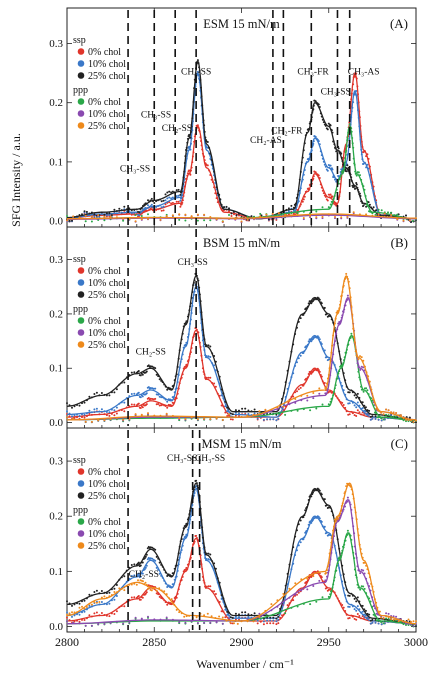  What do you see at coordinates (242, 444) in the screenshot?
I see `panel-title: MSM 15 mN/m` at bounding box center [242, 444].